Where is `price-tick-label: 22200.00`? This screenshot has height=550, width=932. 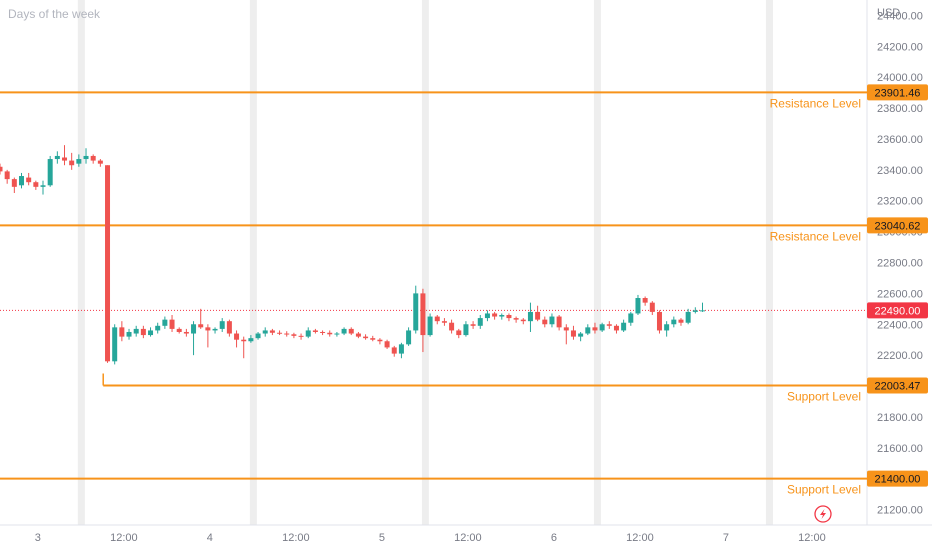 price-tick-label: 22200.00 is located at coordinates (900, 356).